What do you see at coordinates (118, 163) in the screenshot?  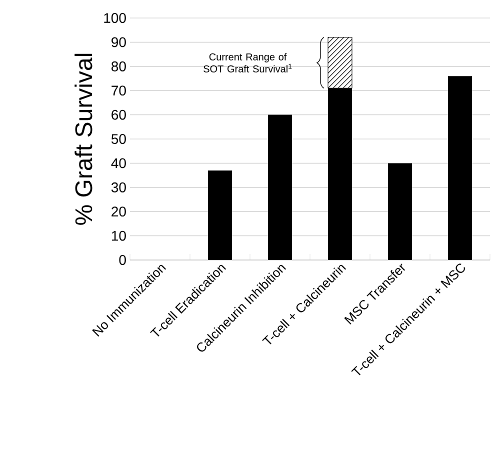 I see `y-tick-label: 40` at bounding box center [118, 163].